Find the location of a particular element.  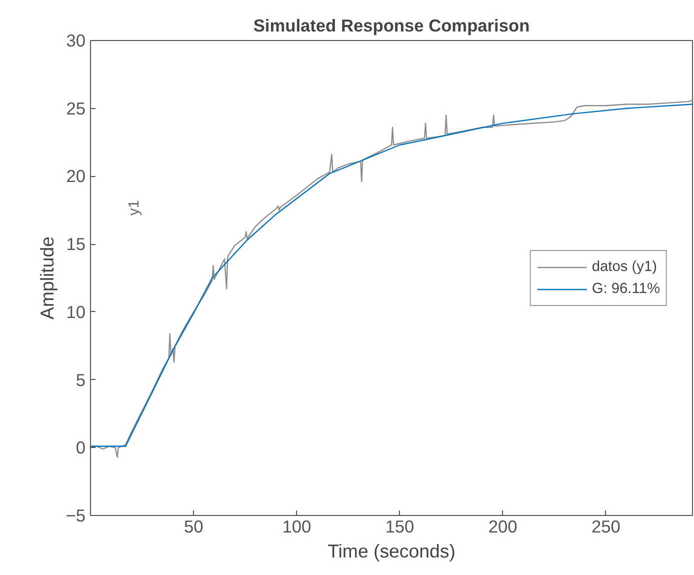

y-tick-label: 20 is located at coordinates (76, 176).